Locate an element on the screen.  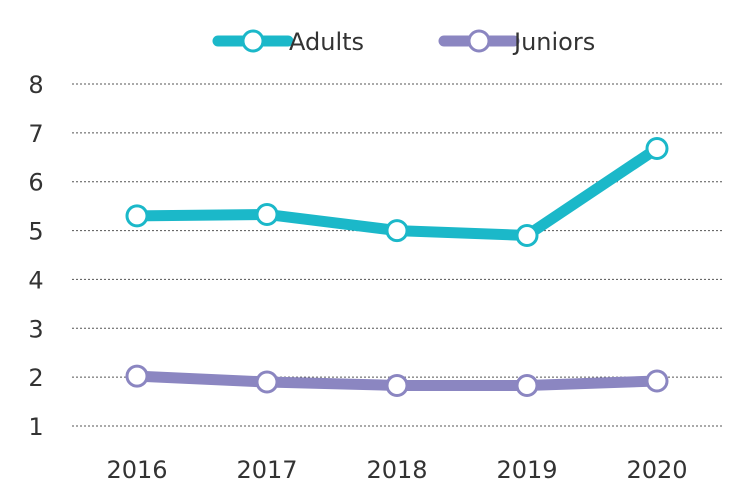
x-tick-label: 2019 is located at coordinates (526, 470).